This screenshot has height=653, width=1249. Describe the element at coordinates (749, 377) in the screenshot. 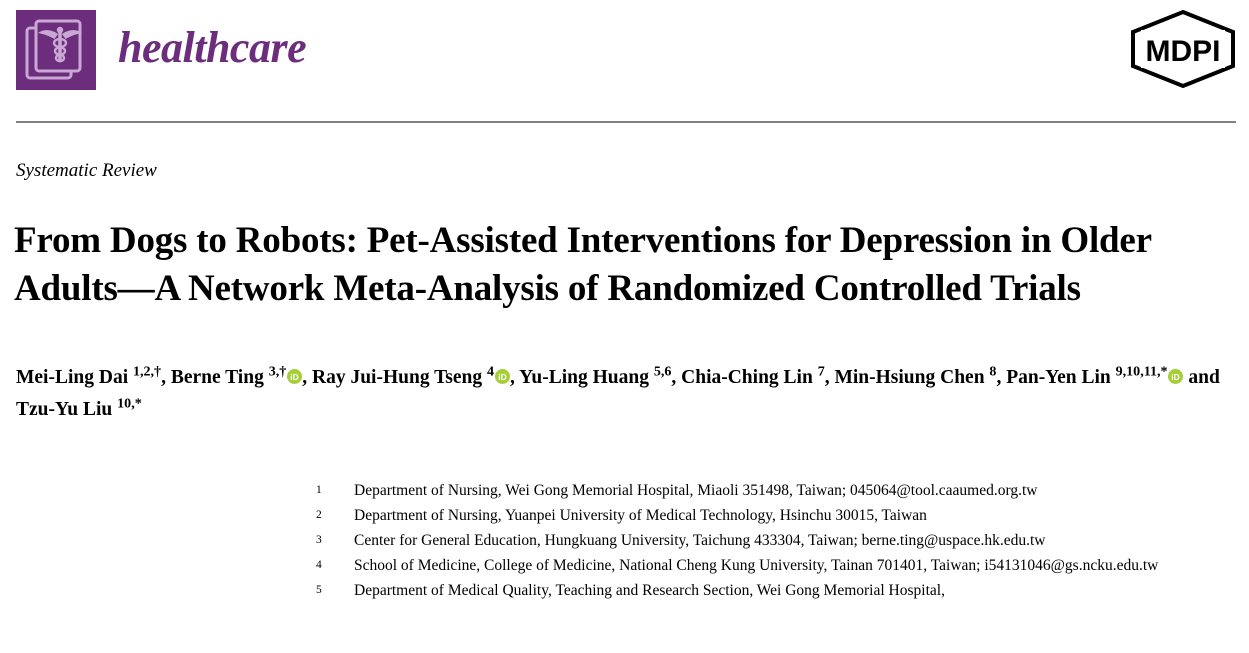

I see `author-name: Chia-Ching Lin` at that location.